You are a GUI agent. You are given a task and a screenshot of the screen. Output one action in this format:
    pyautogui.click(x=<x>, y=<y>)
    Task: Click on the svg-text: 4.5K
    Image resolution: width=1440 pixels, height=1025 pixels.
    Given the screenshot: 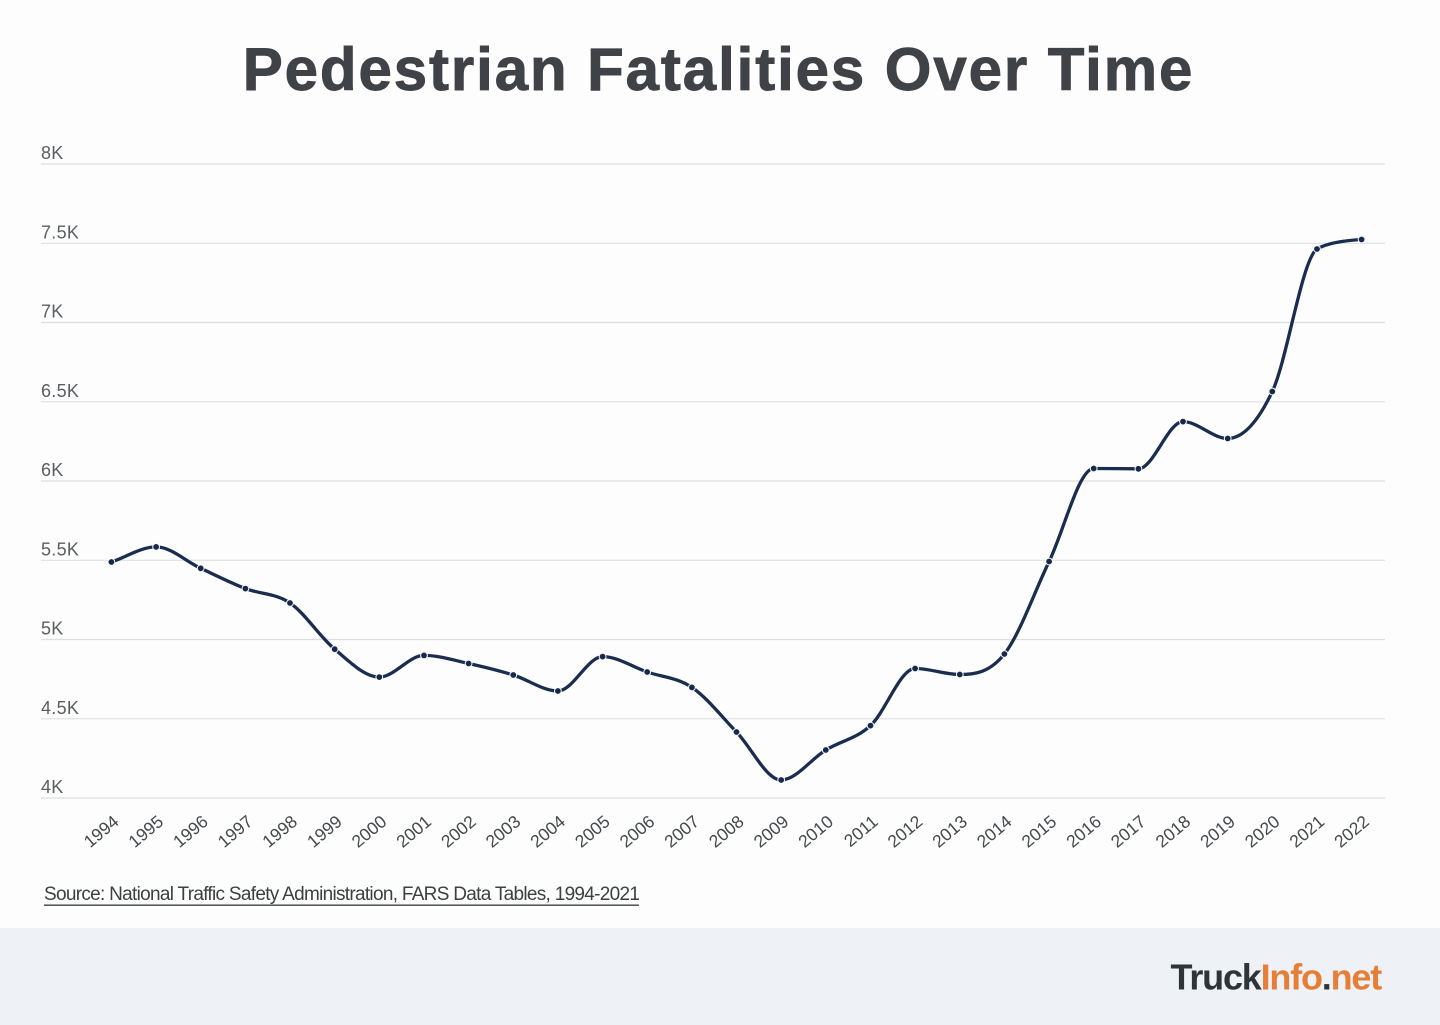 What is the action you would take?
    pyautogui.click(x=60, y=708)
    